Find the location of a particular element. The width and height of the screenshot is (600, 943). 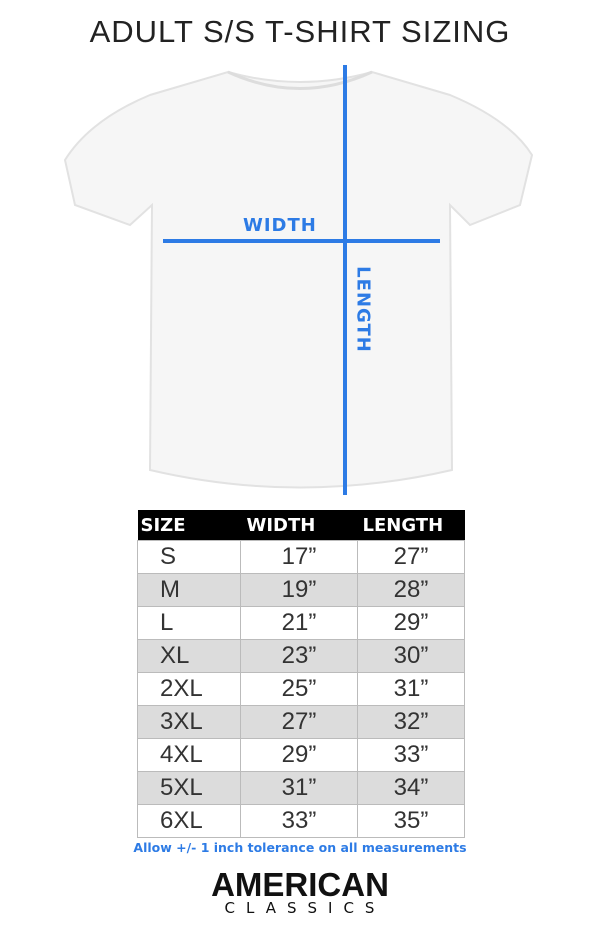

table-row: XL 23” 30” is located at coordinates (301, 656).